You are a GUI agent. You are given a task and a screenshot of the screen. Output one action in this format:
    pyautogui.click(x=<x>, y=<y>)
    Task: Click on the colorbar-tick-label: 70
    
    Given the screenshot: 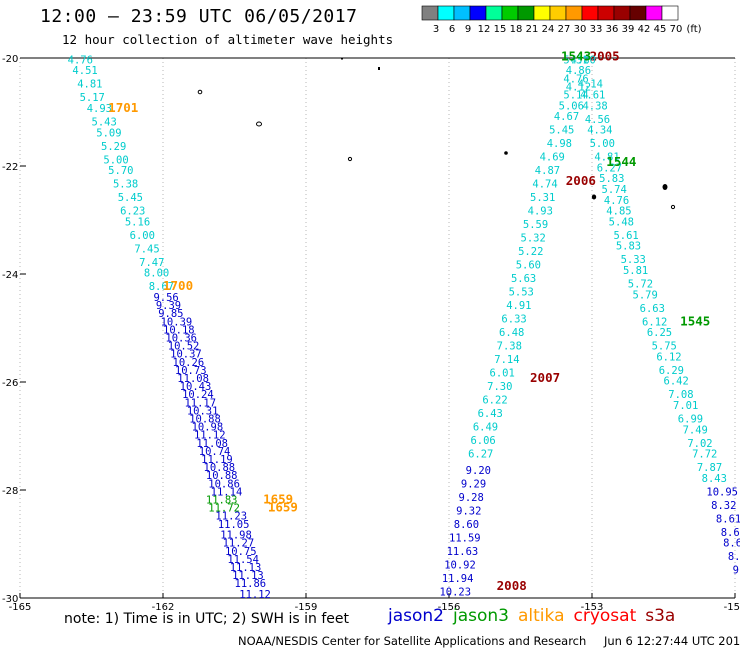 What is the action you would take?
    pyautogui.click(x=676, y=29)
    